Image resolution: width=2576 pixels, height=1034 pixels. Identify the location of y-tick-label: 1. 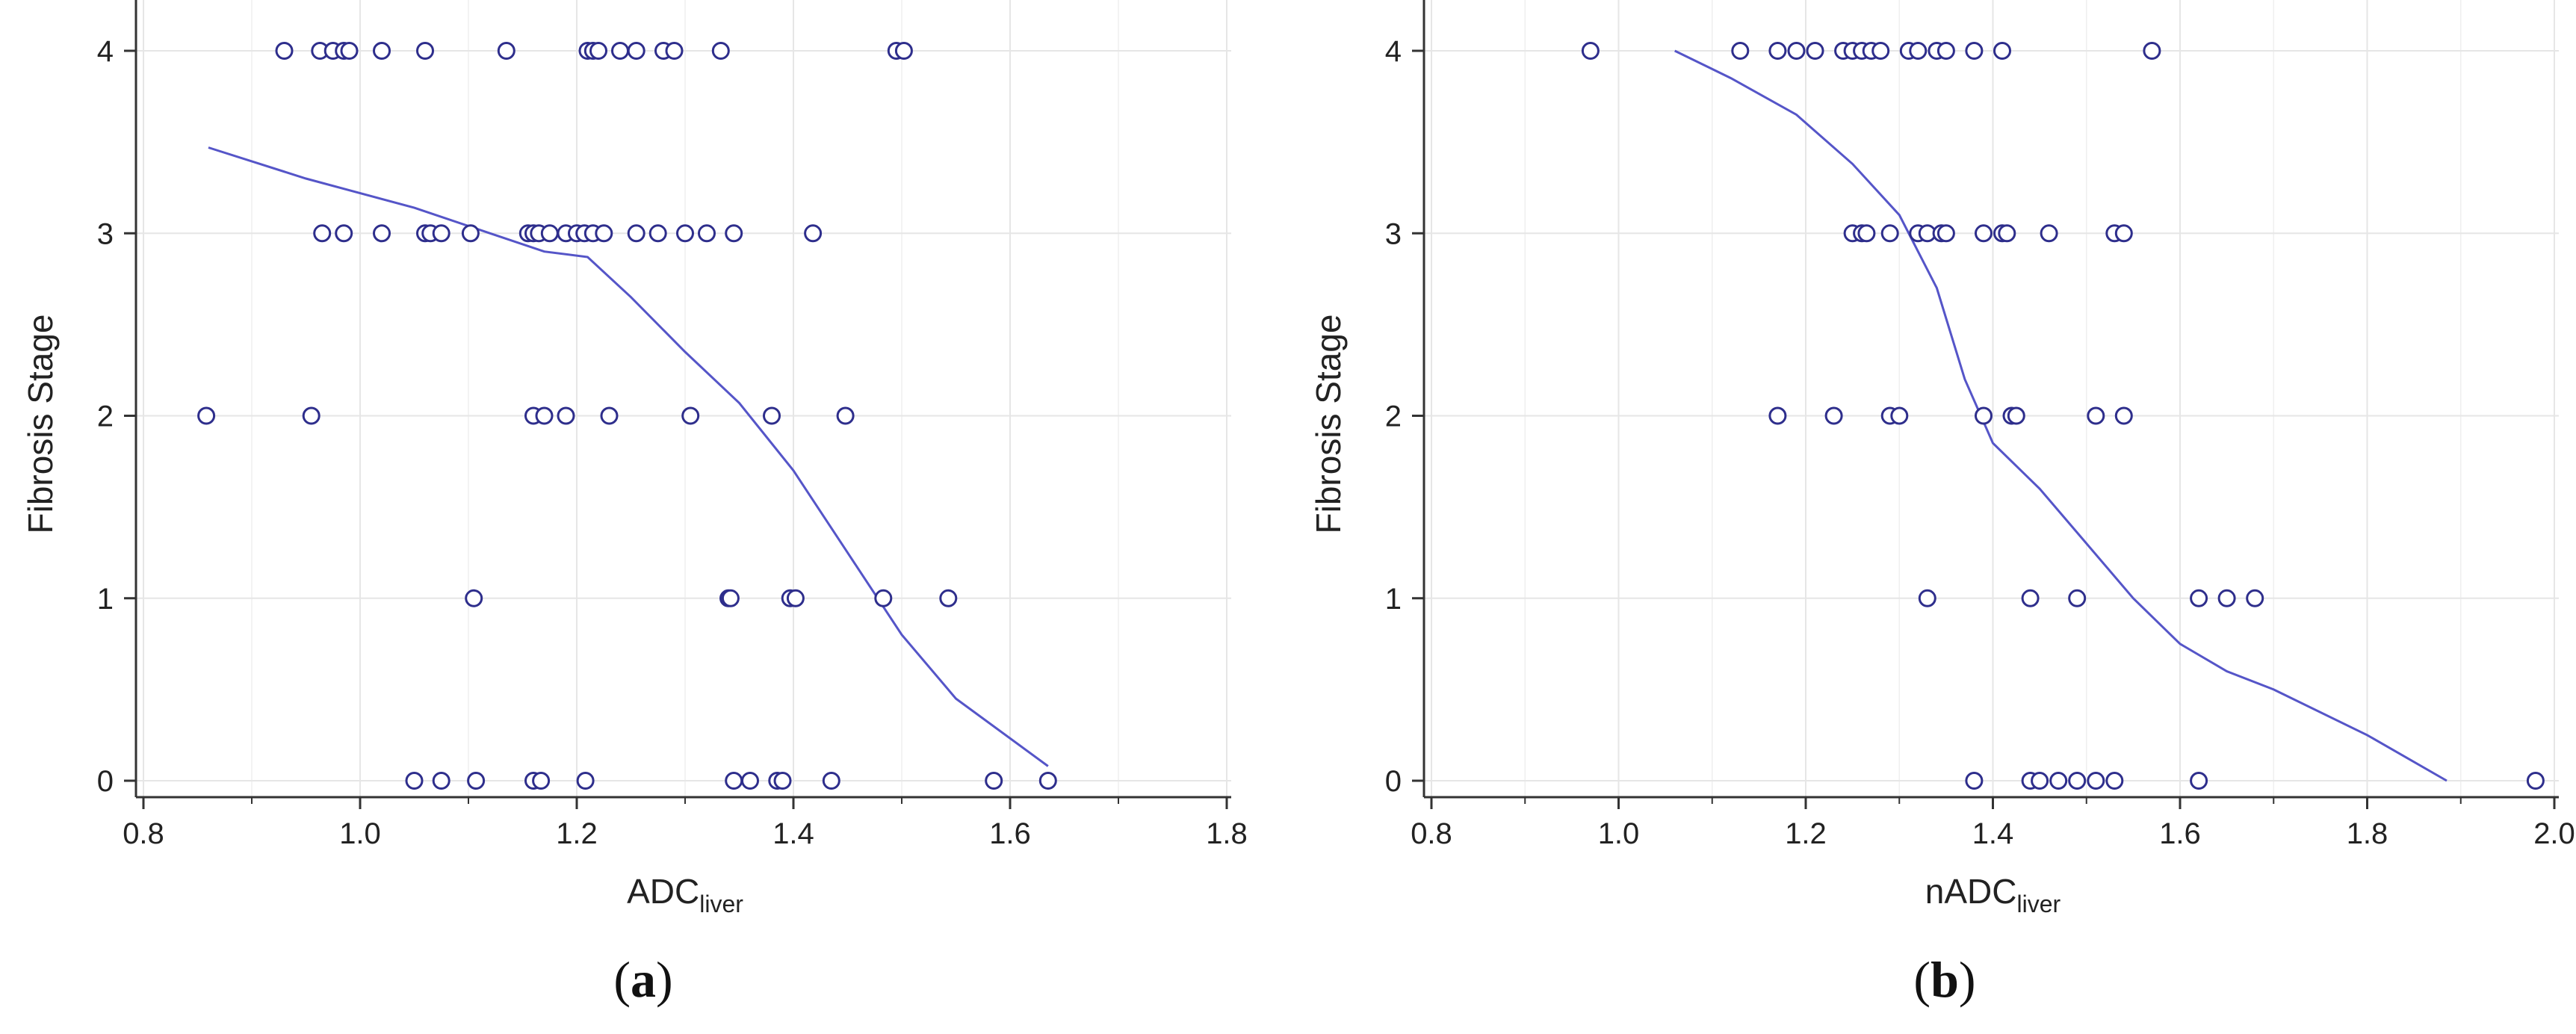
(1393, 599).